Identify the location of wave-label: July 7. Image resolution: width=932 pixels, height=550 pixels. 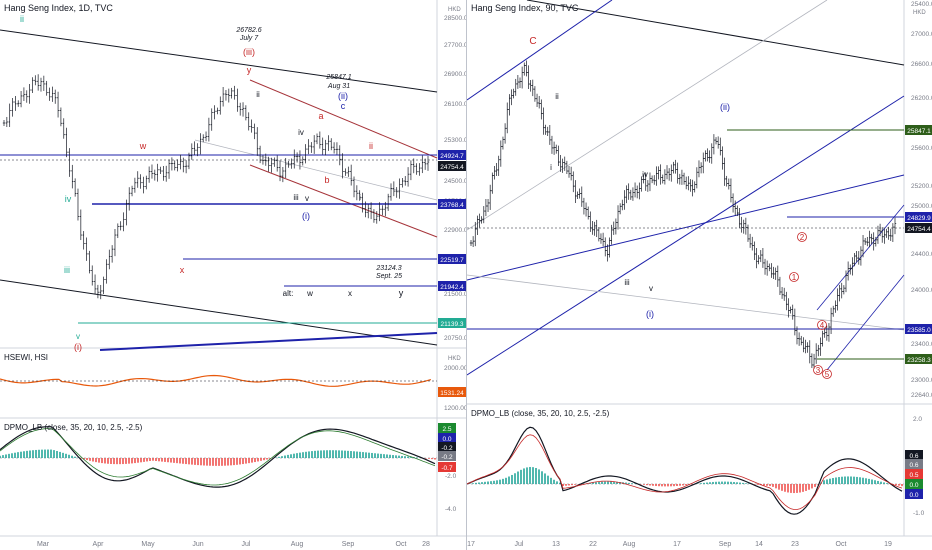
(249, 38).